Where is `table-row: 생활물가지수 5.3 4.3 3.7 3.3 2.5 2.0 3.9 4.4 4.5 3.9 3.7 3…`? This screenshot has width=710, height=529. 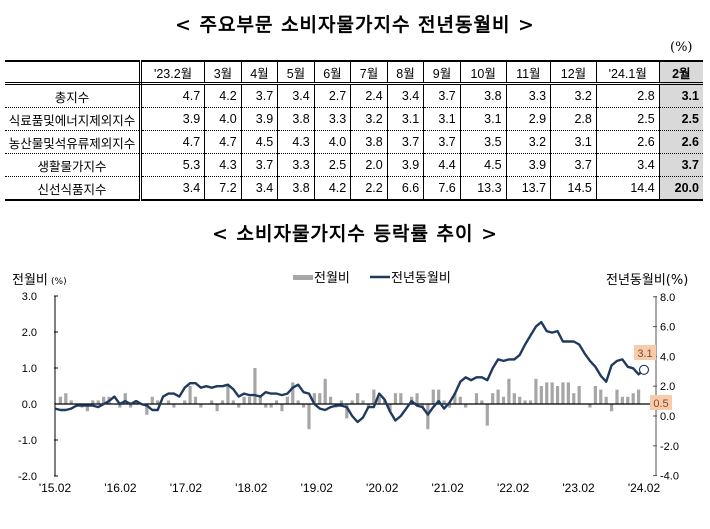 table-row: 생활물가지수 5.3 4.3 3.7 3.3 2.5 2.0 3.9 4.4 4.5 3.9 3.7 3… is located at coordinates (354, 165).